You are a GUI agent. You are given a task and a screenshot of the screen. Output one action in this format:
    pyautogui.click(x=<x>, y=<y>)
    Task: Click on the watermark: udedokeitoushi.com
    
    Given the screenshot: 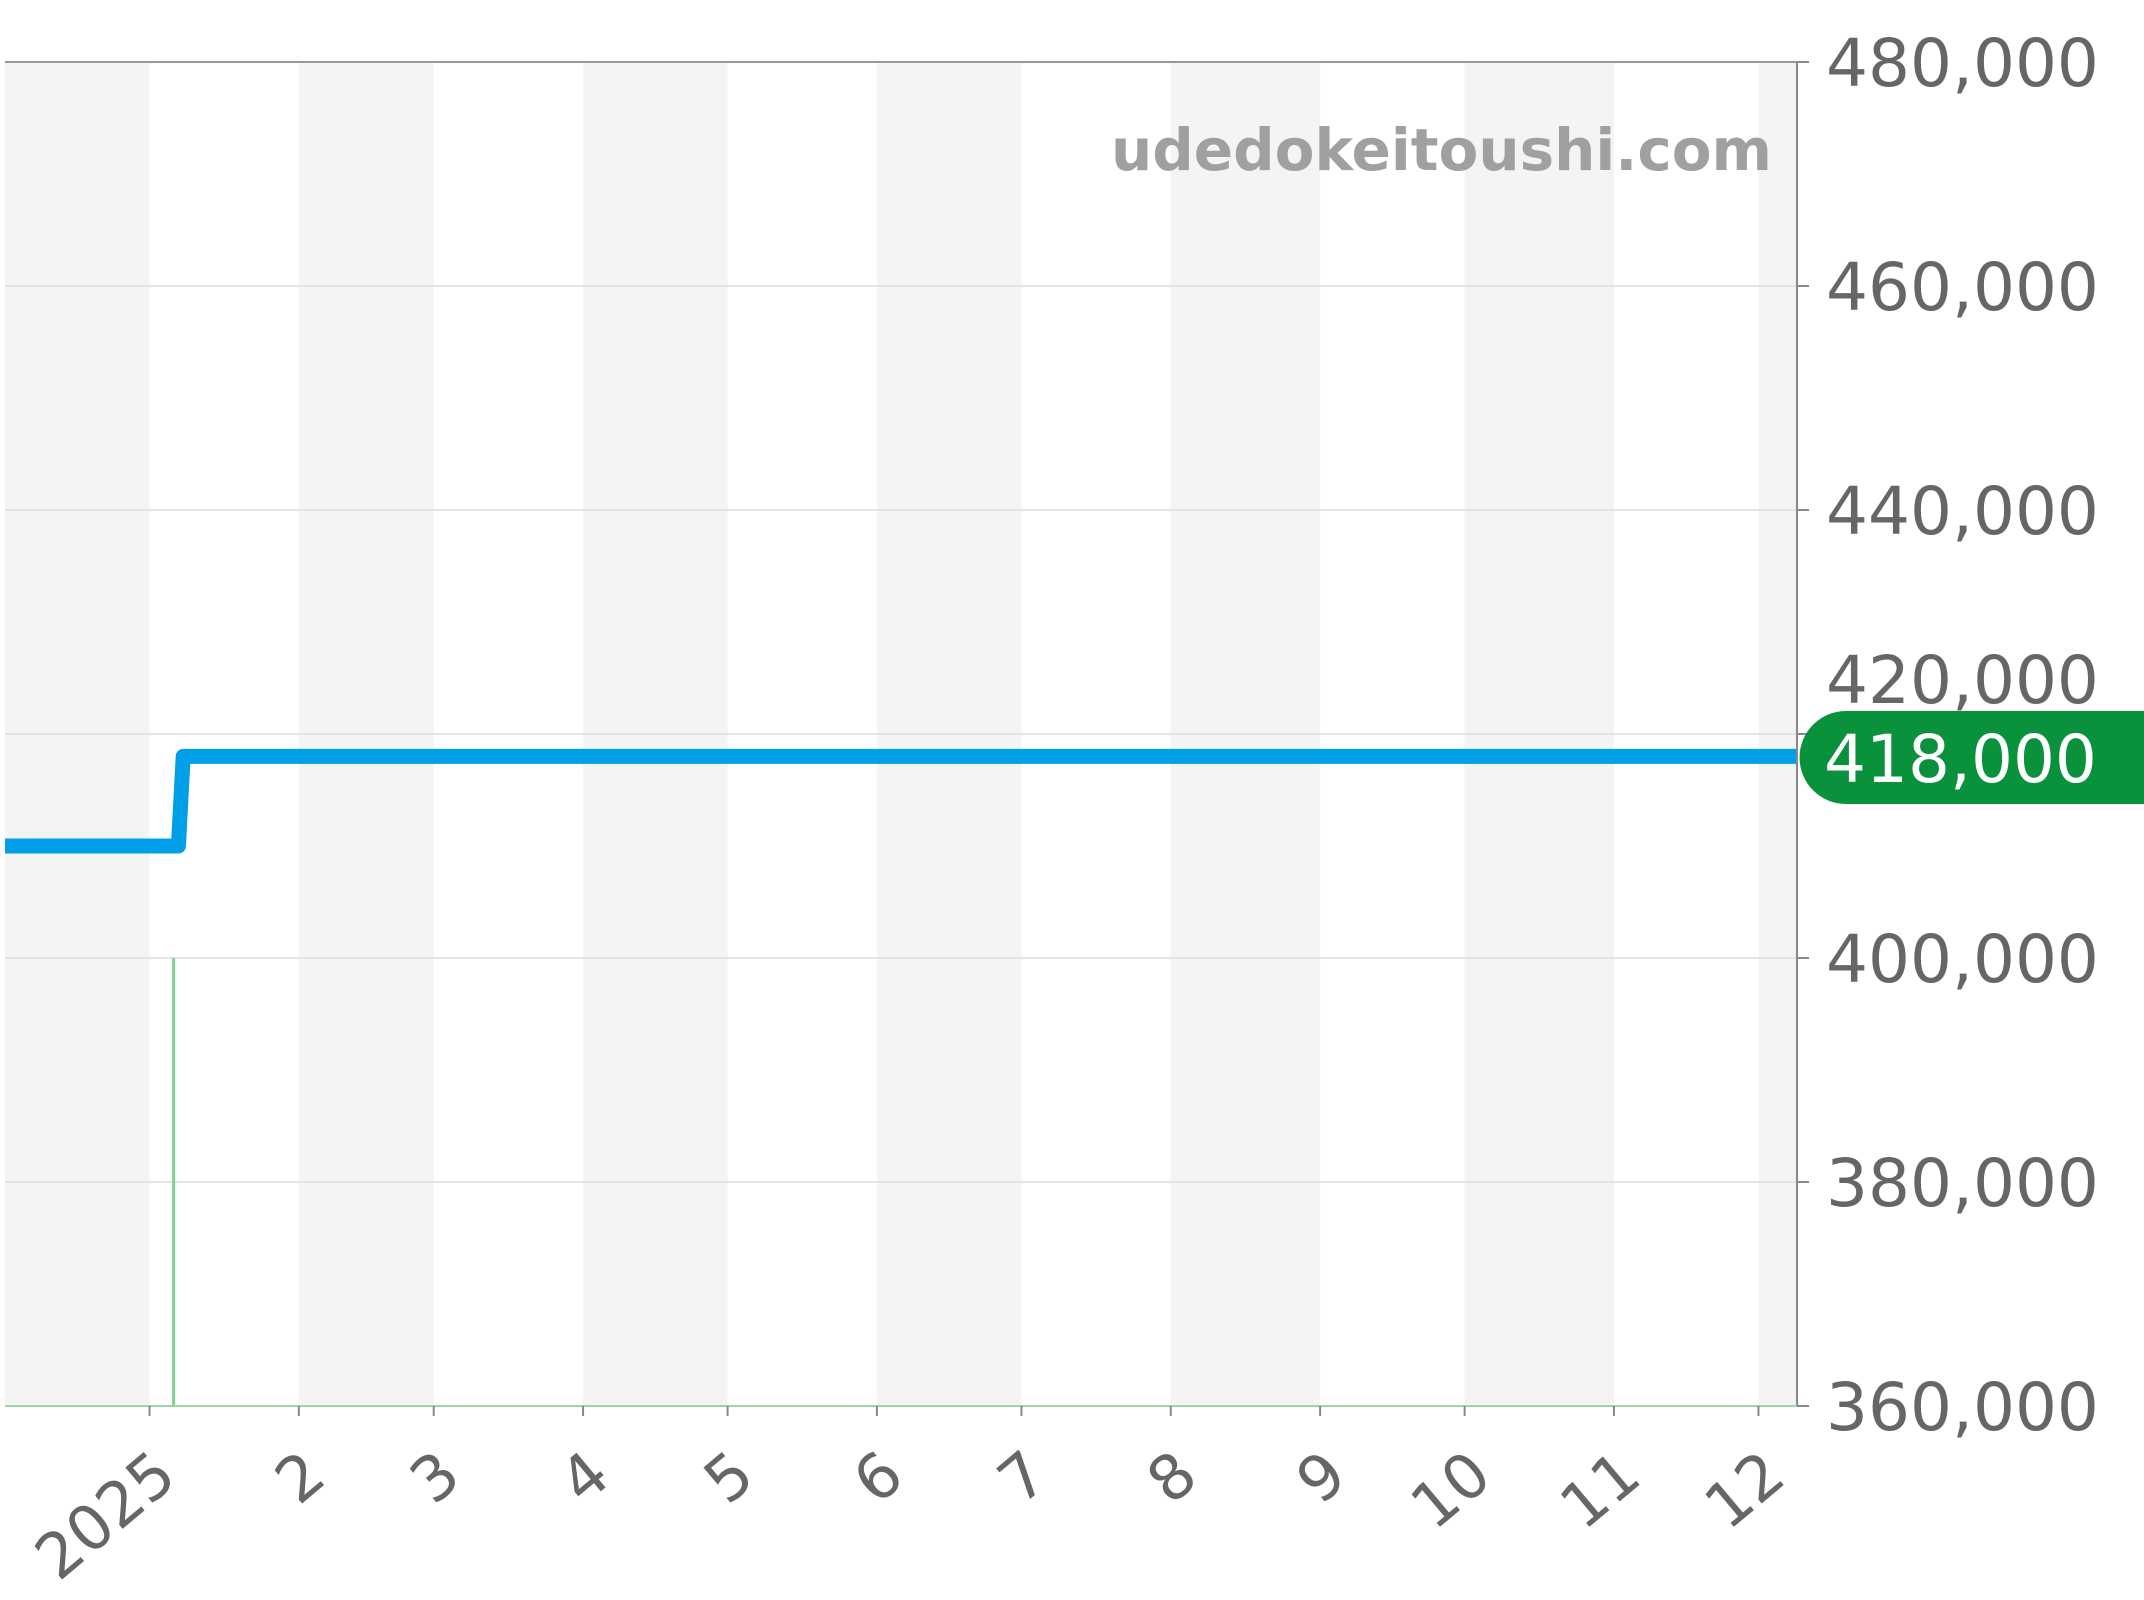 What is the action you would take?
    pyautogui.click(x=1441, y=150)
    